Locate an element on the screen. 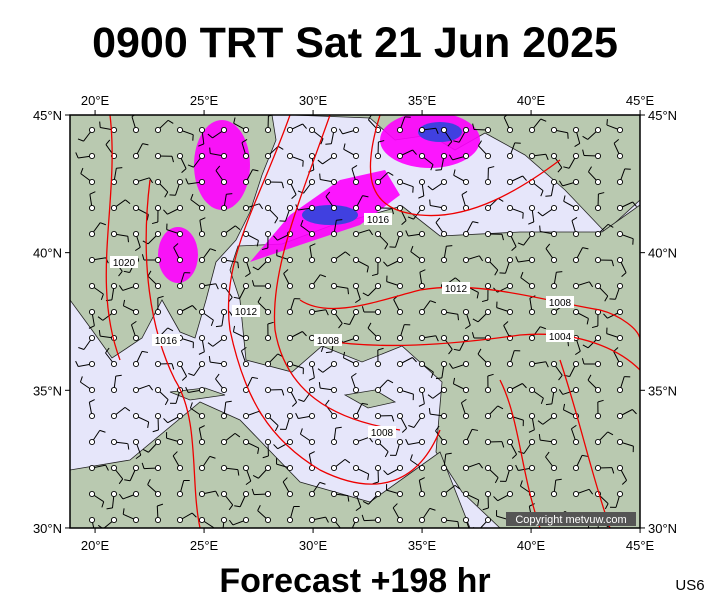 Image resolution: width=711 pixels, height=605 pixels. run-code: US6 is located at coordinates (689, 585).